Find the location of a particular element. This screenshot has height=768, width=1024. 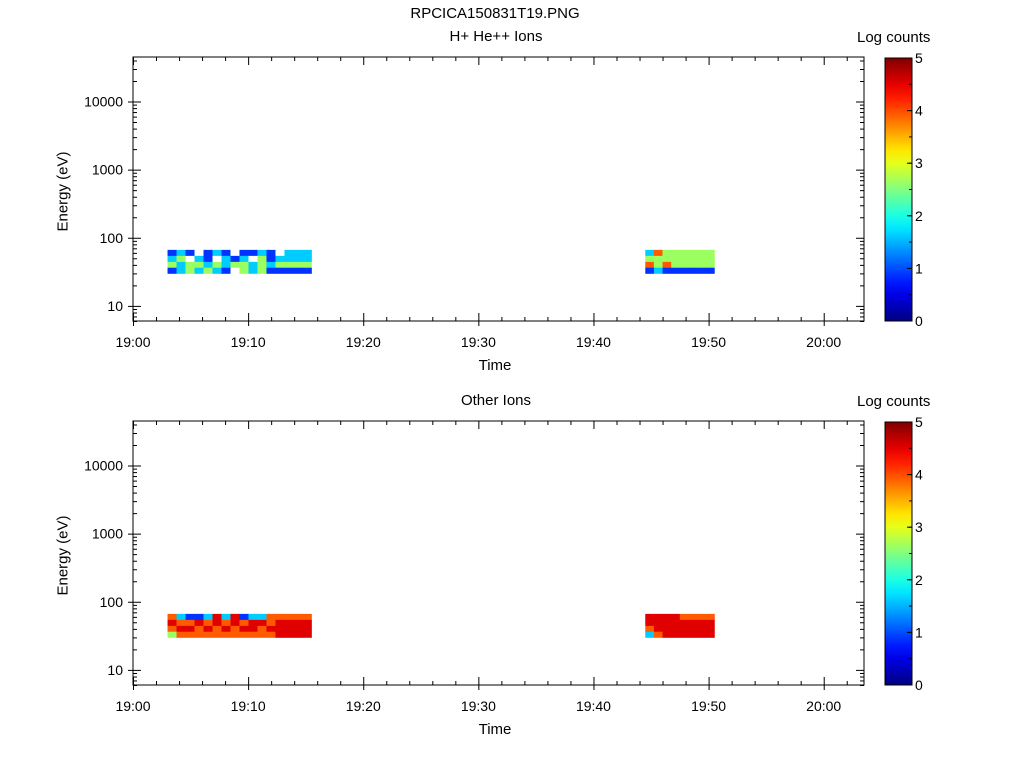

colorbar-tick-label-bottom: 0 is located at coordinates (919, 685).